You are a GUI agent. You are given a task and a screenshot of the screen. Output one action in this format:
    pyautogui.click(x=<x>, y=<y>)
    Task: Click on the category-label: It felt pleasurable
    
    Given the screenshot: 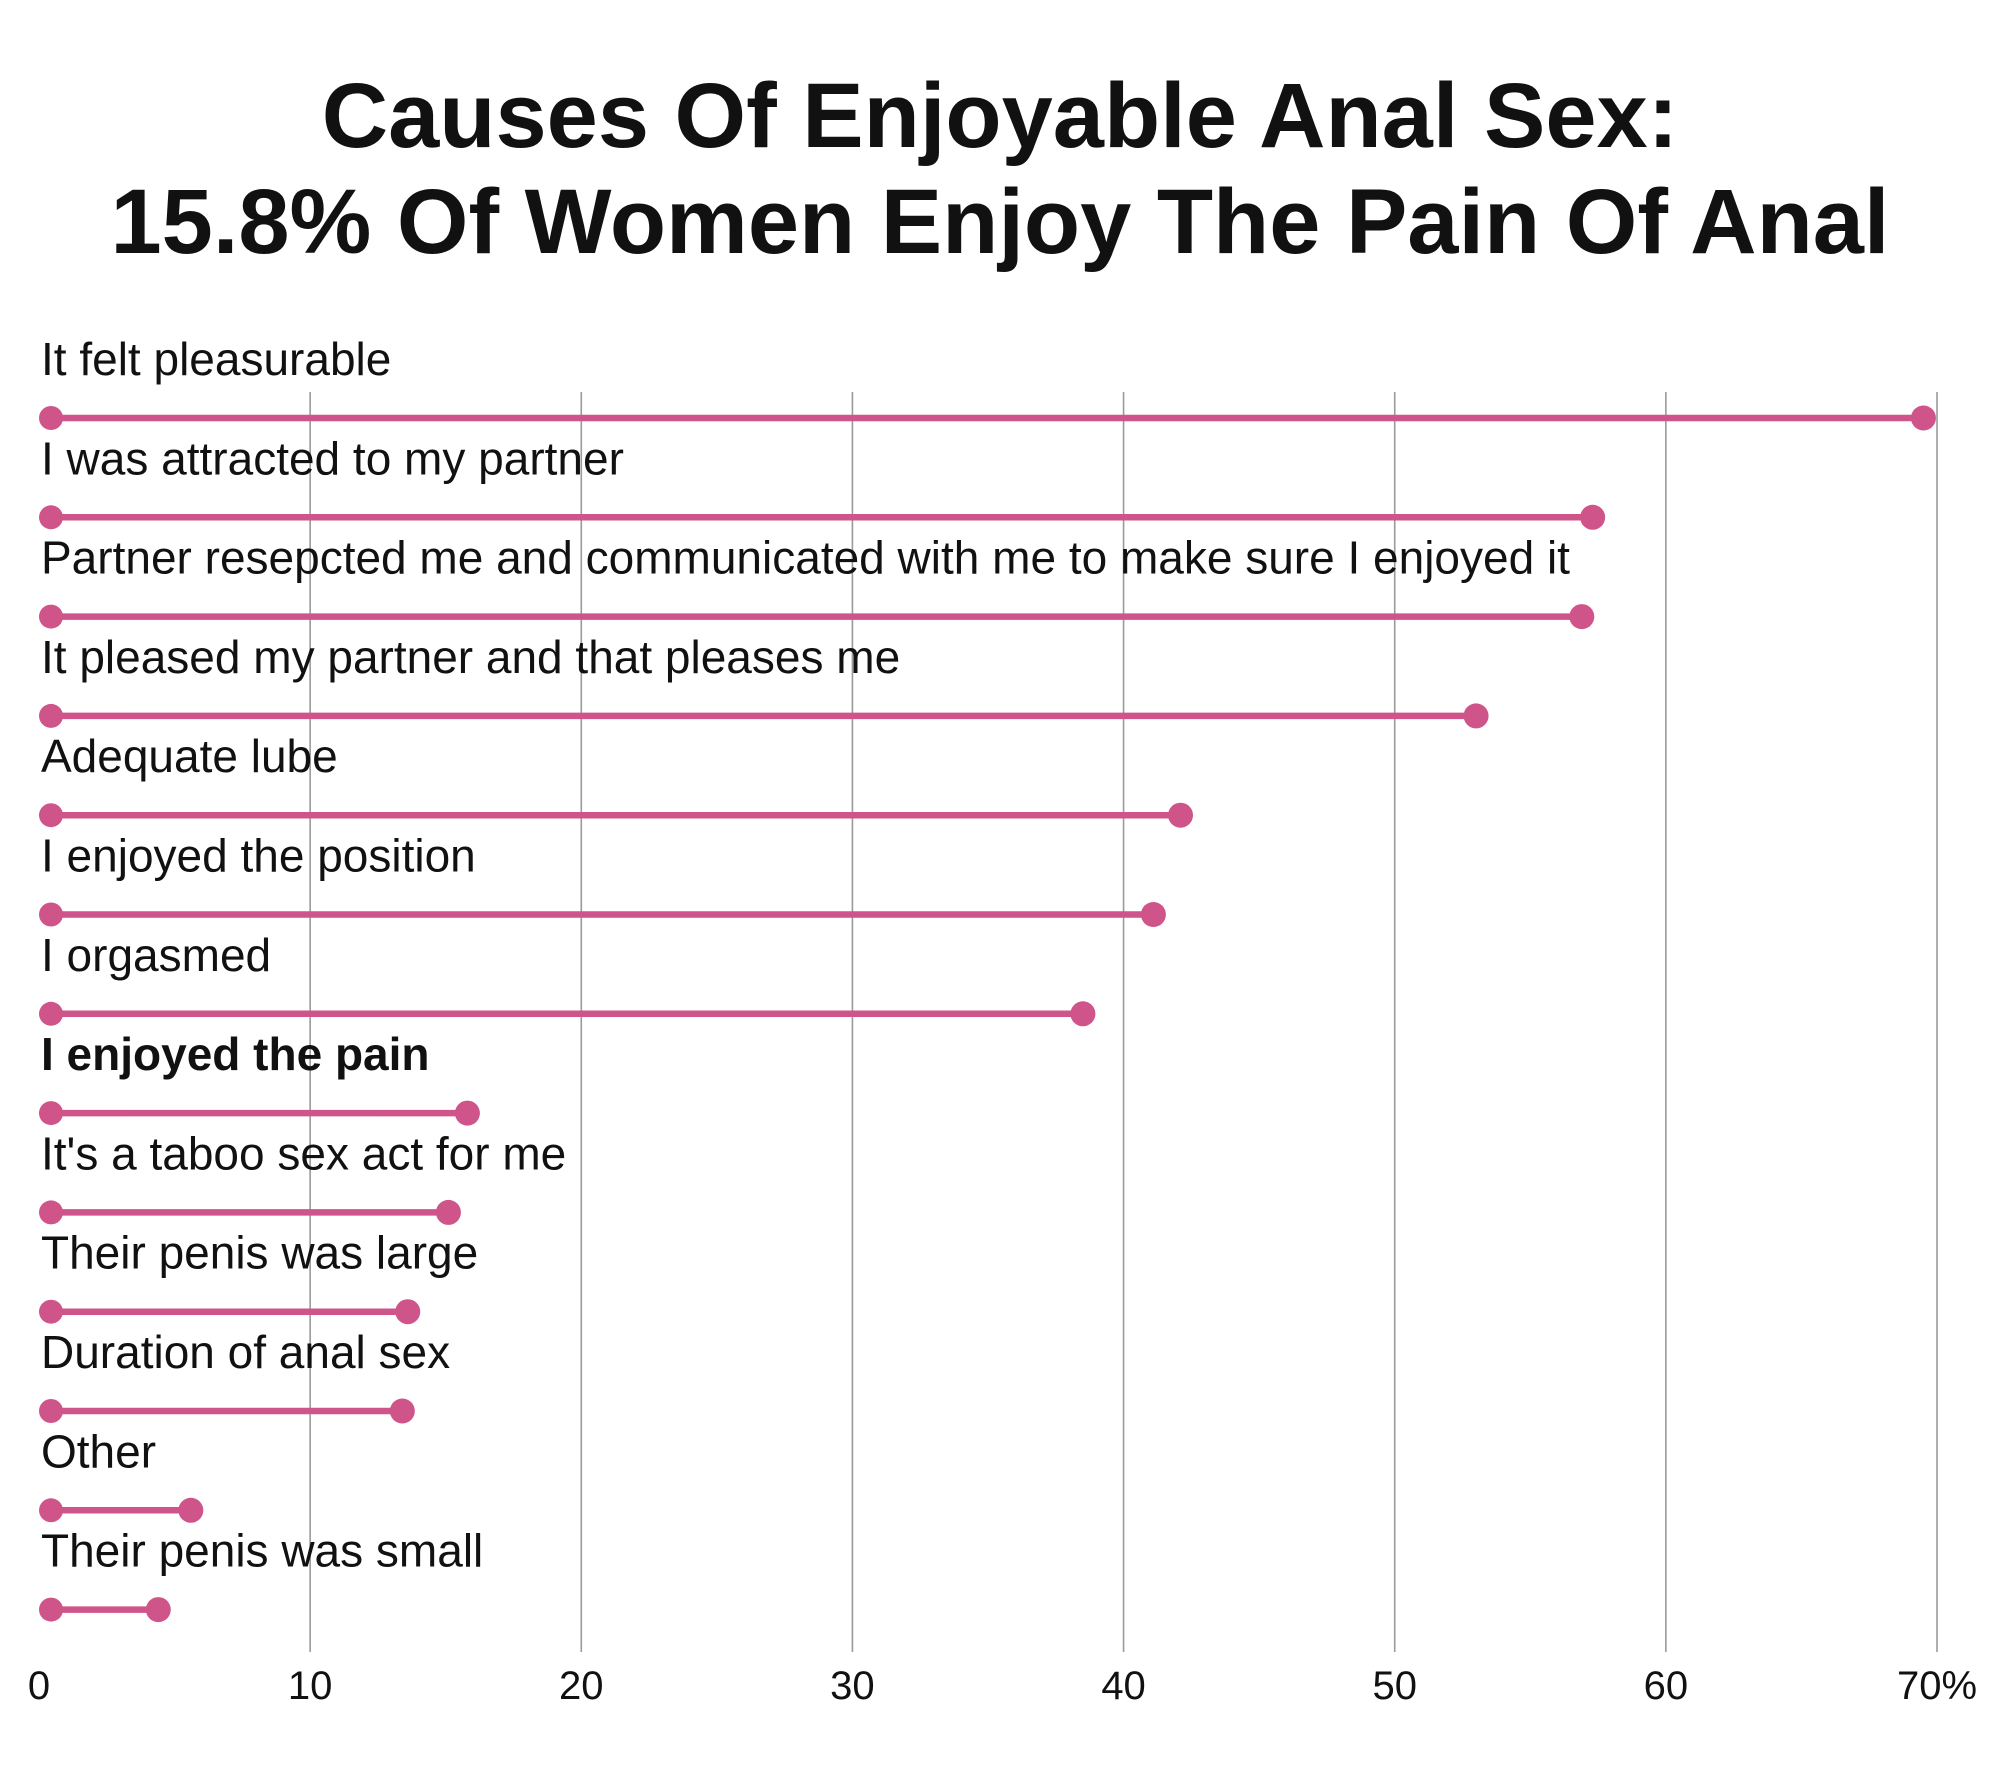 What is the action you would take?
    pyautogui.click(x=216, y=359)
    